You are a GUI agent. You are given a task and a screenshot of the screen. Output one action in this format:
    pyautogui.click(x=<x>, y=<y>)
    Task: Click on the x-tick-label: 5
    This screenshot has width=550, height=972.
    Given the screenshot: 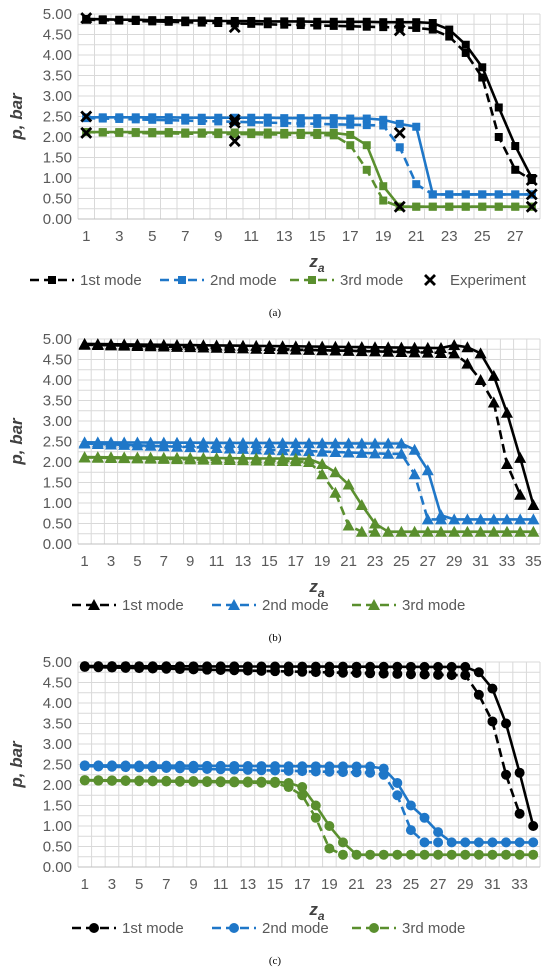 What is the action you would take?
    pyautogui.click(x=152, y=236)
    